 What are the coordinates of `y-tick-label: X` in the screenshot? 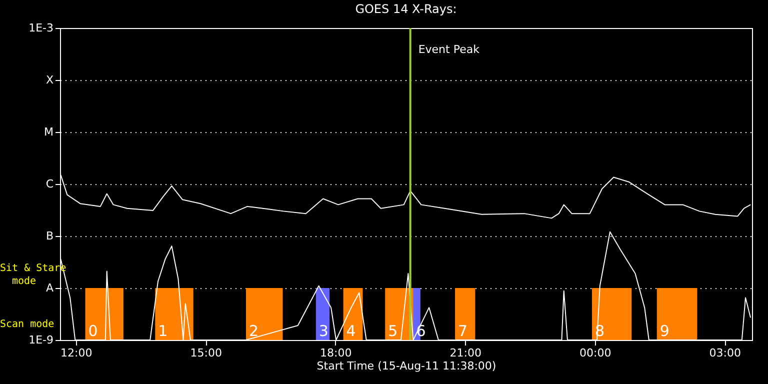 It's located at (50, 80).